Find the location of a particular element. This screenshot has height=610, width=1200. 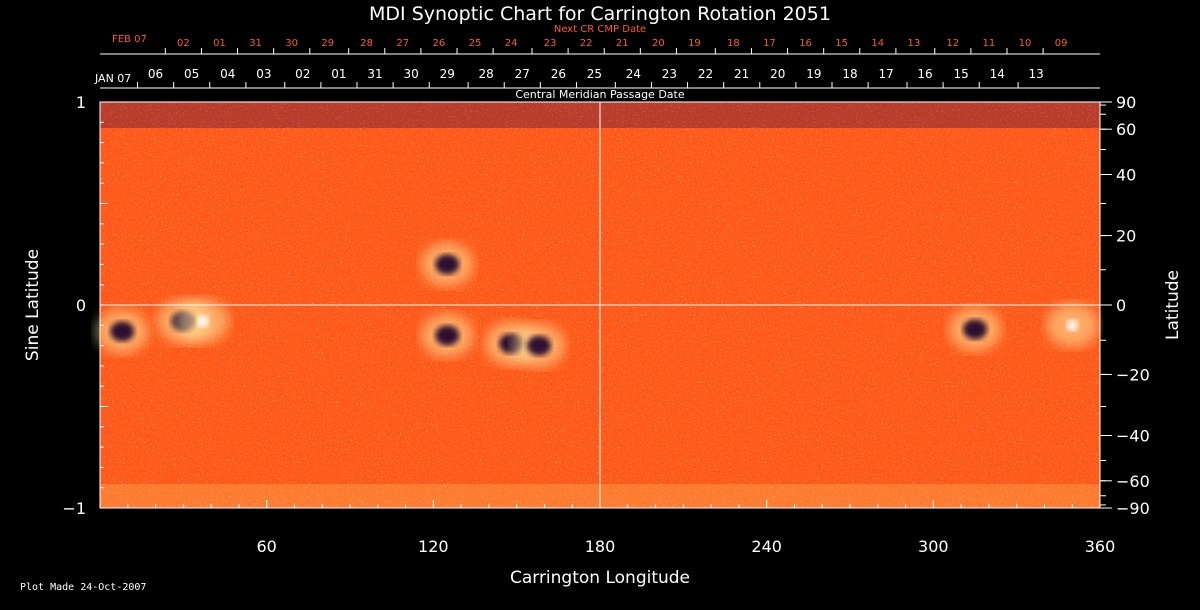

next-cr-date-label: 13 is located at coordinates (914, 43).